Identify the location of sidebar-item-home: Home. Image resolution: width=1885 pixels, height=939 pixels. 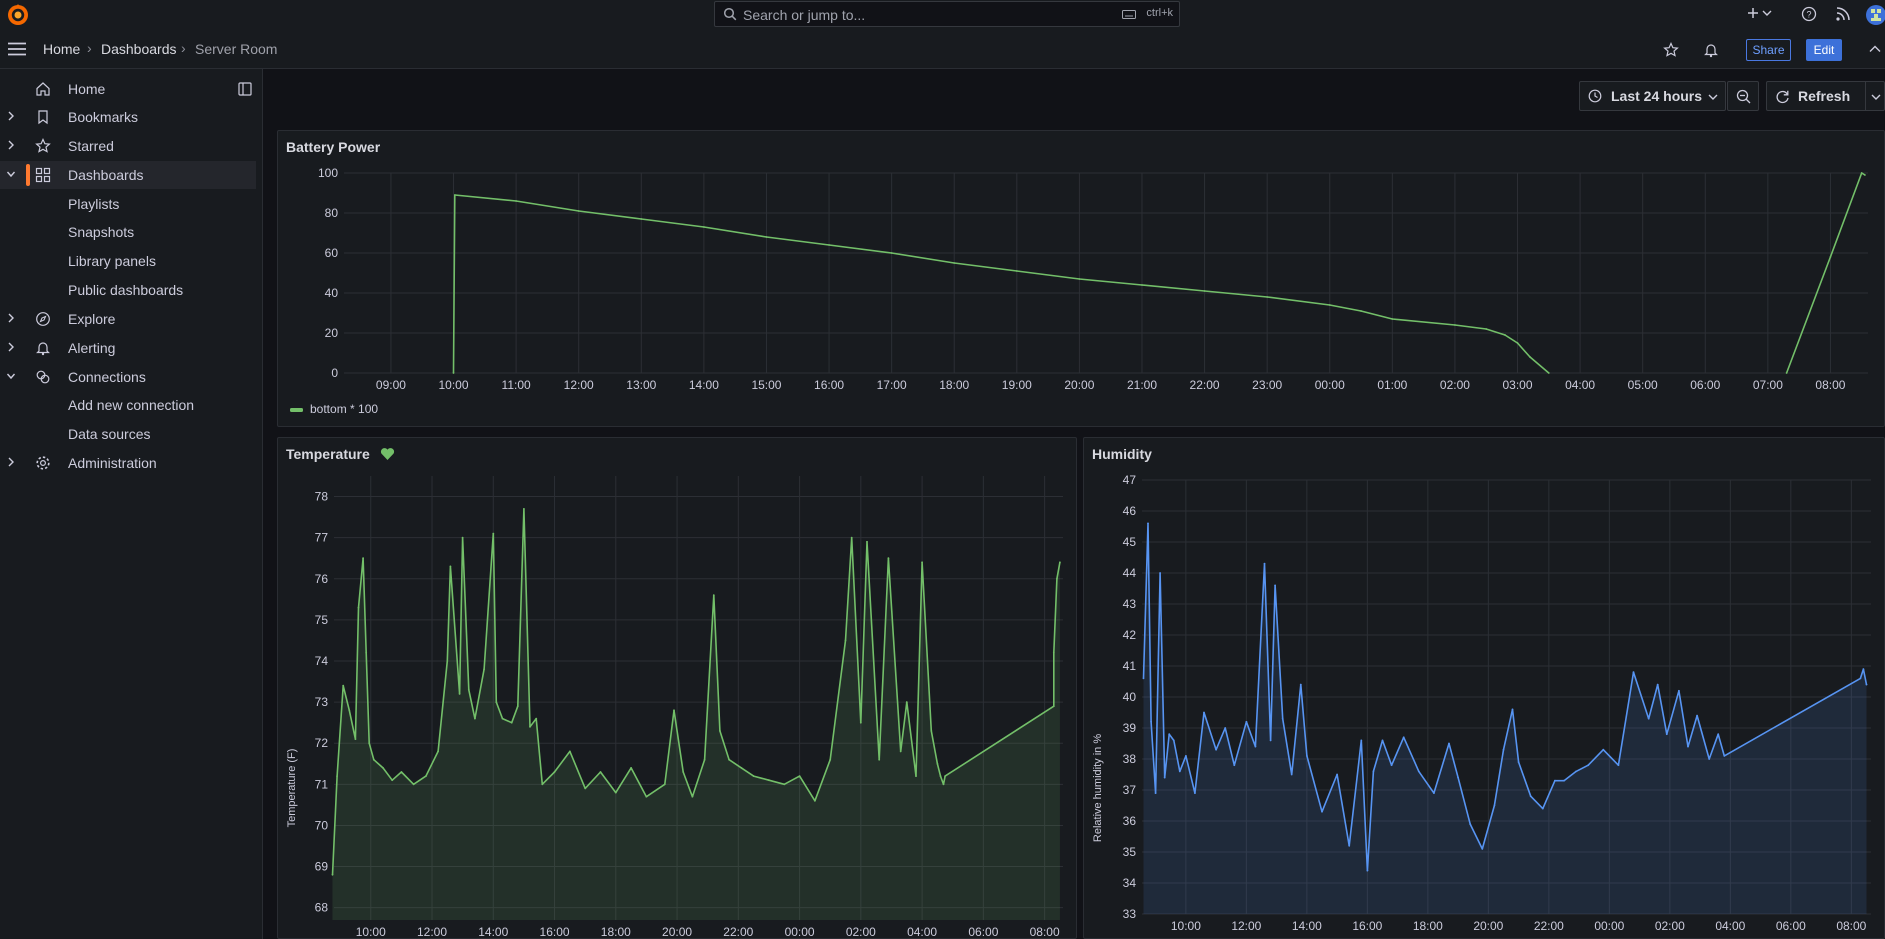
(128, 89).